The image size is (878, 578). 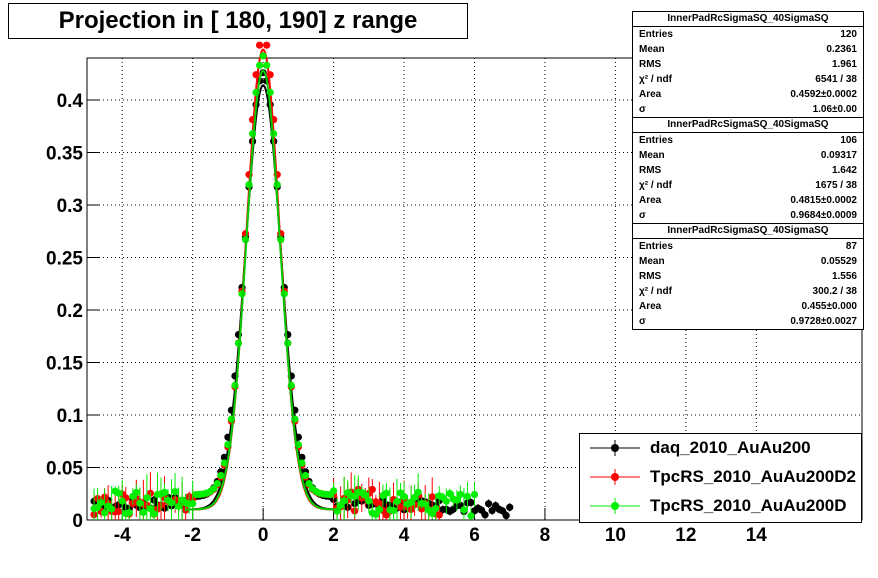 What do you see at coordinates (748, 215) in the screenshot?
I see `stats-row-sigma: σ 0.9684±0.0009` at bounding box center [748, 215].